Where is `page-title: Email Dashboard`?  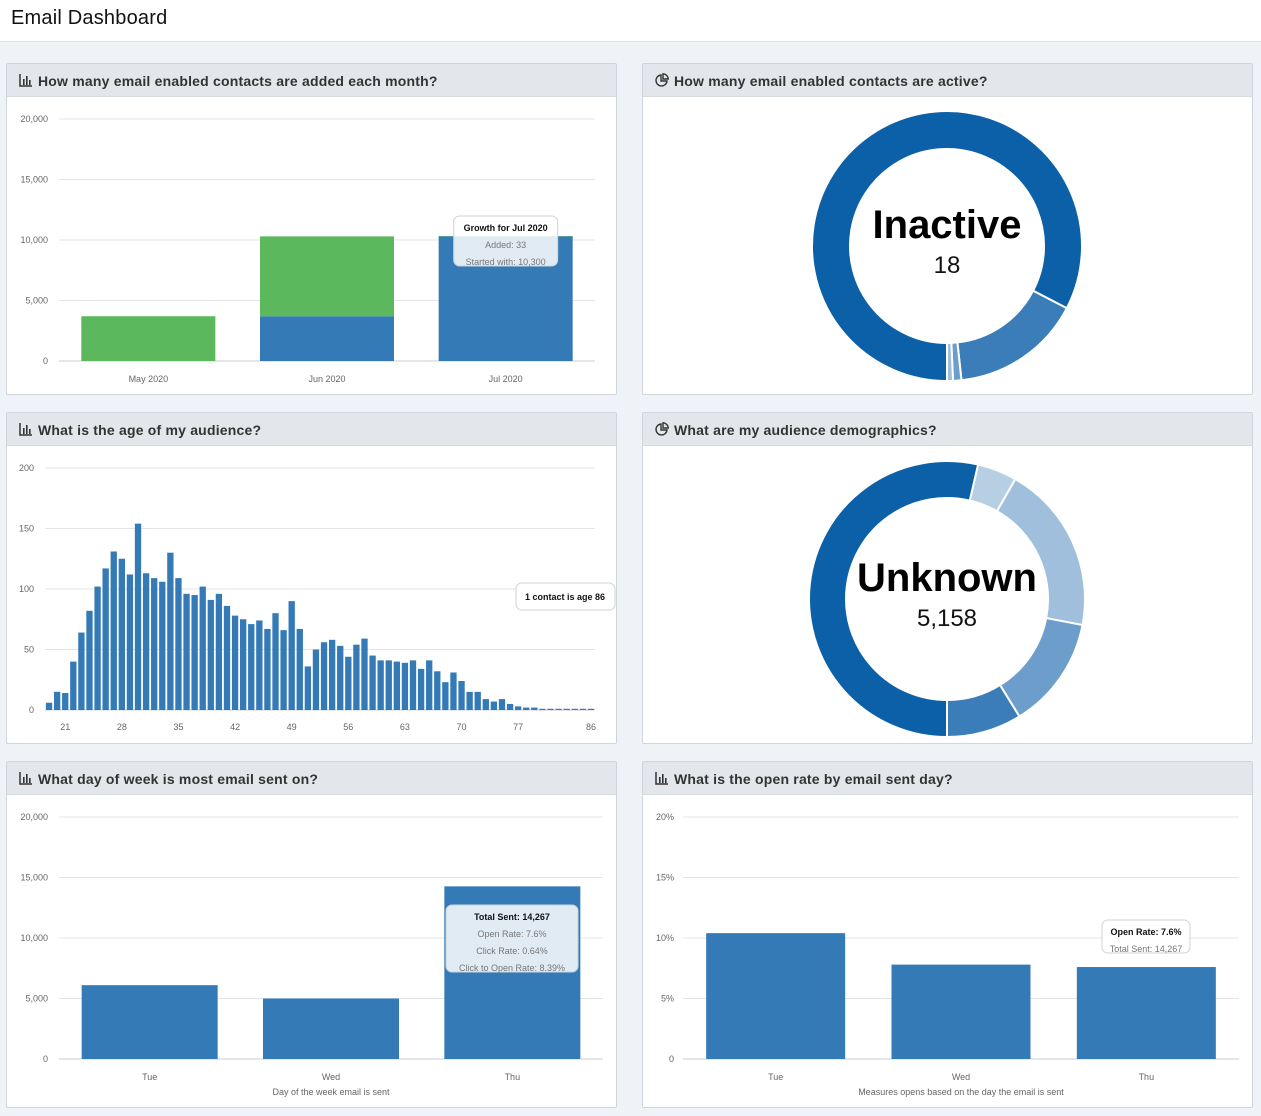
page-title: Email Dashboard is located at coordinates (89, 18).